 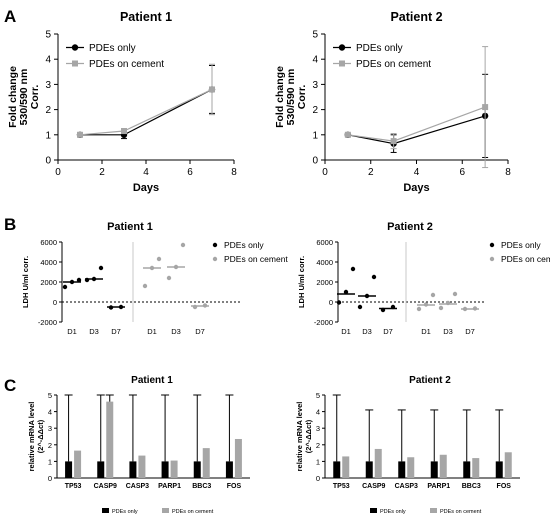 What do you see at coordinates (73, 486) in the screenshot?
I see `x-tick-label: TP53` at bounding box center [73, 486].